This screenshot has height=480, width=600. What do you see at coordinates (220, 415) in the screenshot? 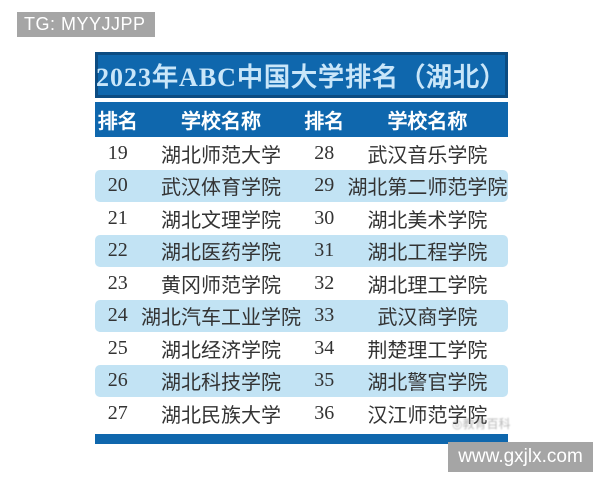
I see `school-name-cell: 湖北民族大学` at bounding box center [220, 415].